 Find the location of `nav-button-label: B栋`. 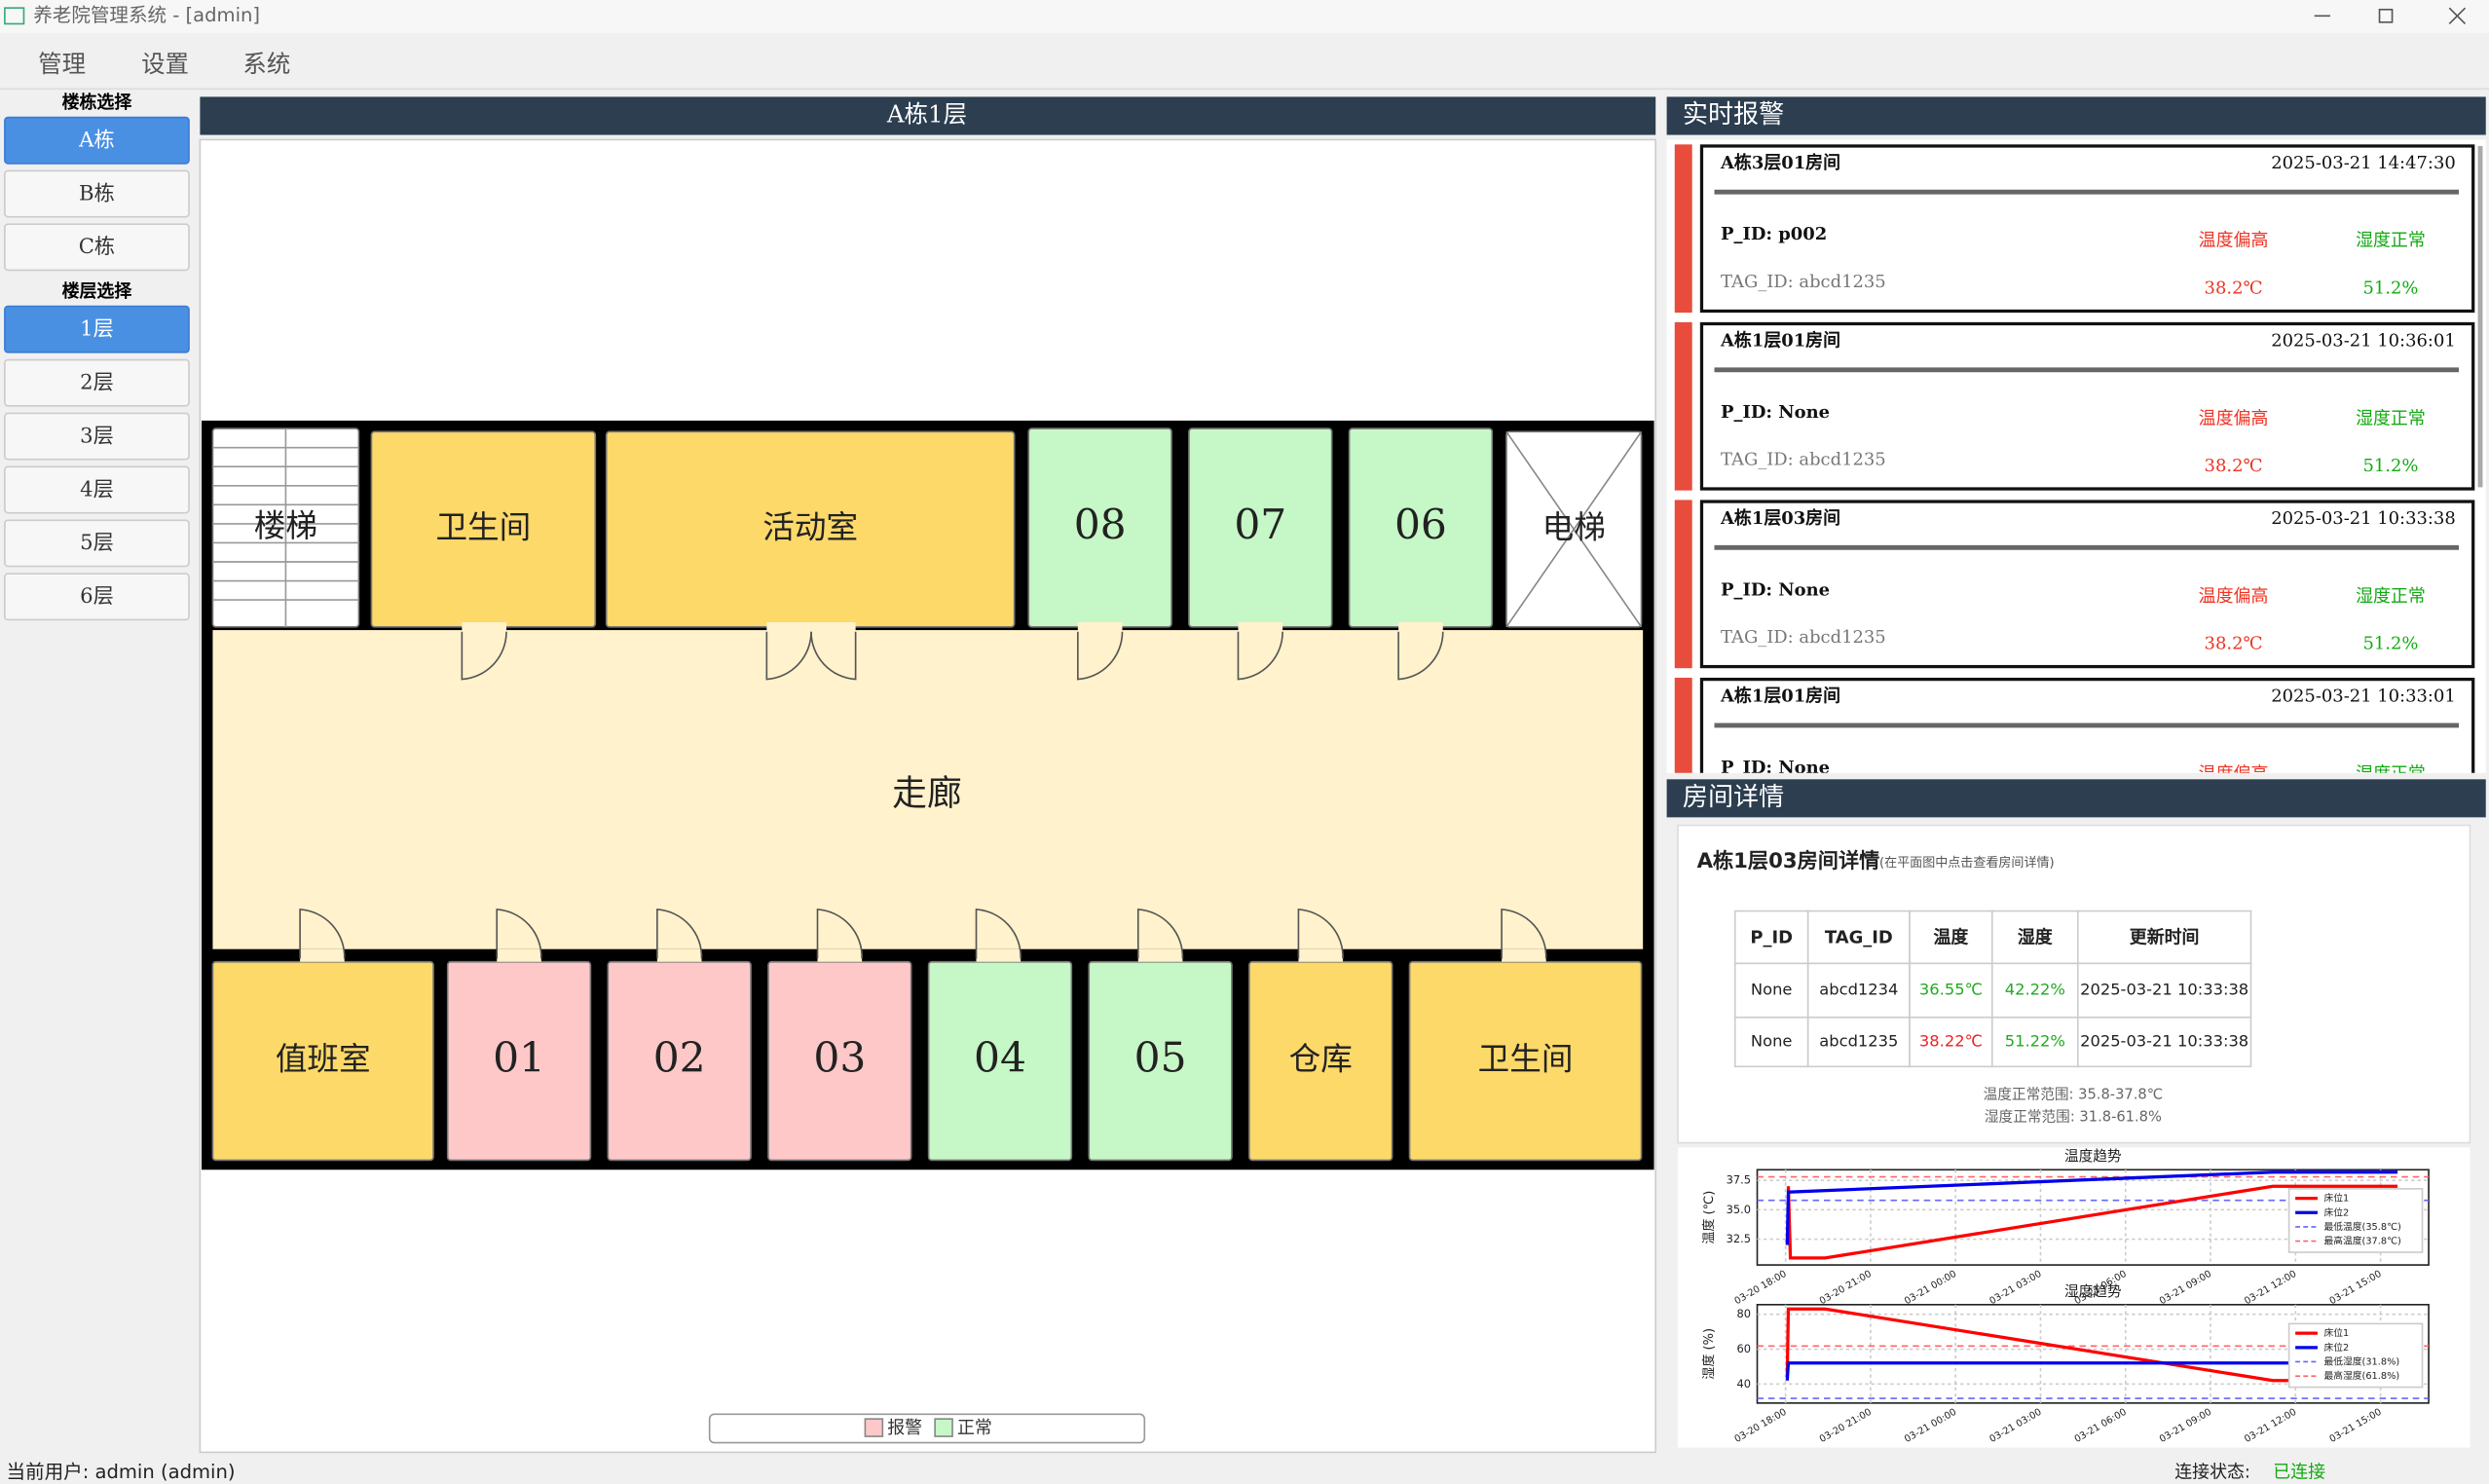

nav-button-label: B栋 is located at coordinates (97, 192).